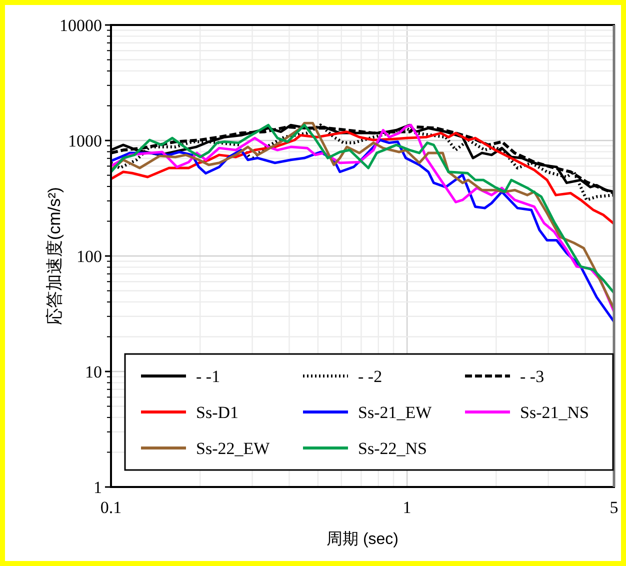  What do you see at coordinates (81, 25) in the screenshot?
I see `y-tick-label: 10000` at bounding box center [81, 25].